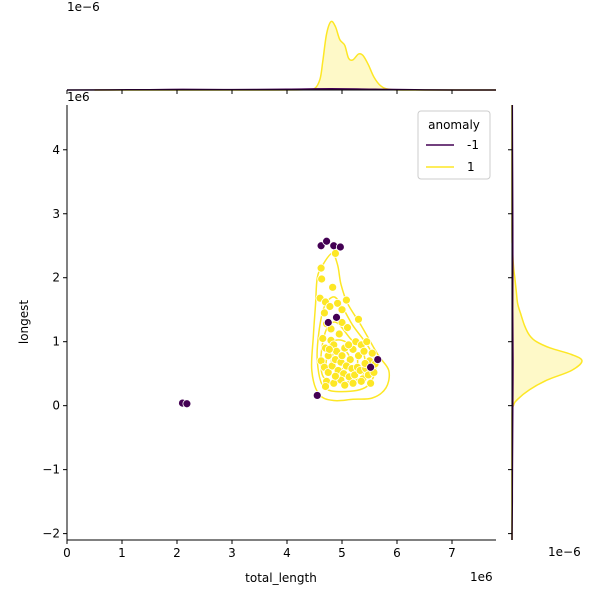 This screenshot has width=600, height=600. What do you see at coordinates (471, 167) in the screenshot?
I see `legend-label-pos1: 1` at bounding box center [471, 167].